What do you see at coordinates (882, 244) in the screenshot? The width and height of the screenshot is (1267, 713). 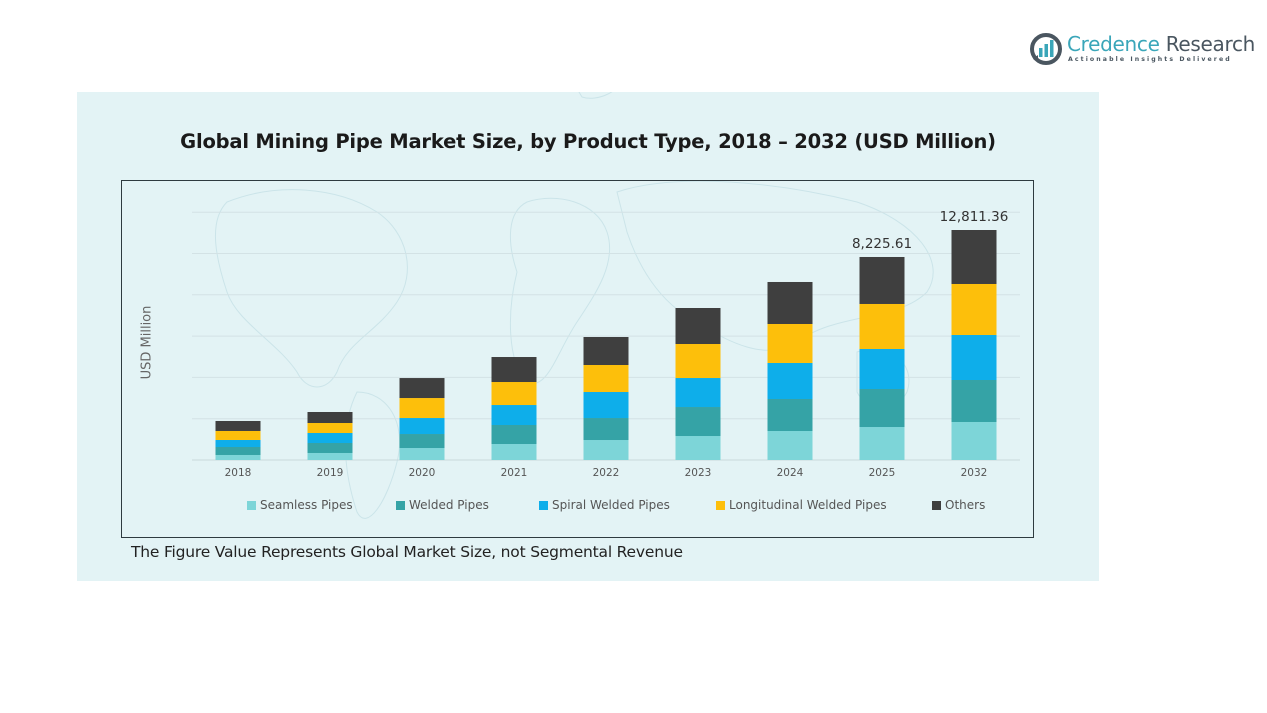 I see `data-label-total: 8,225.61` at bounding box center [882, 244].